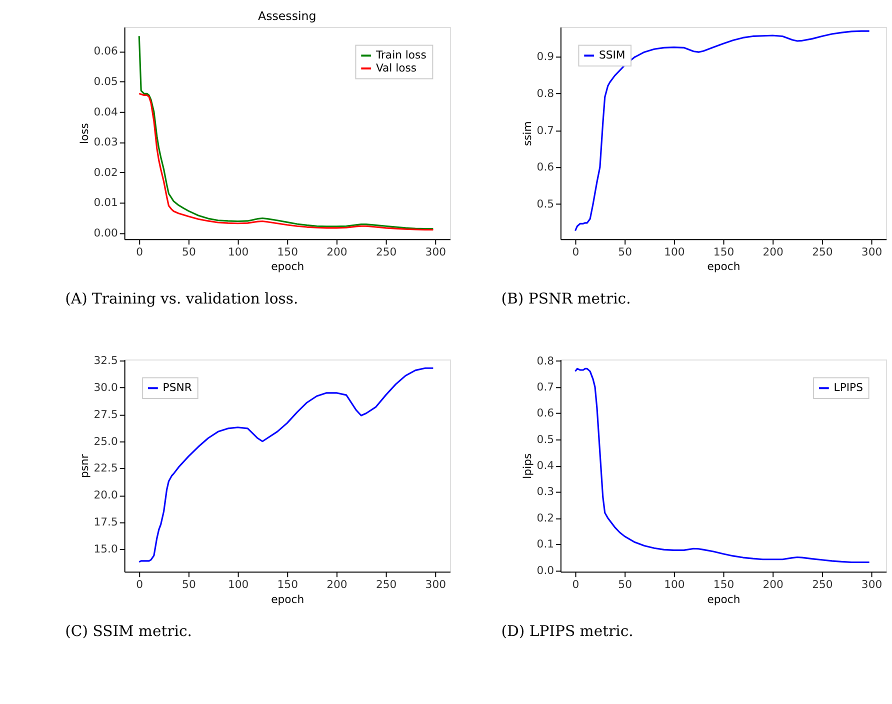  What do you see at coordinates (106, 495) in the screenshot?
I see `y-tick-label: 20.0` at bounding box center [106, 495].